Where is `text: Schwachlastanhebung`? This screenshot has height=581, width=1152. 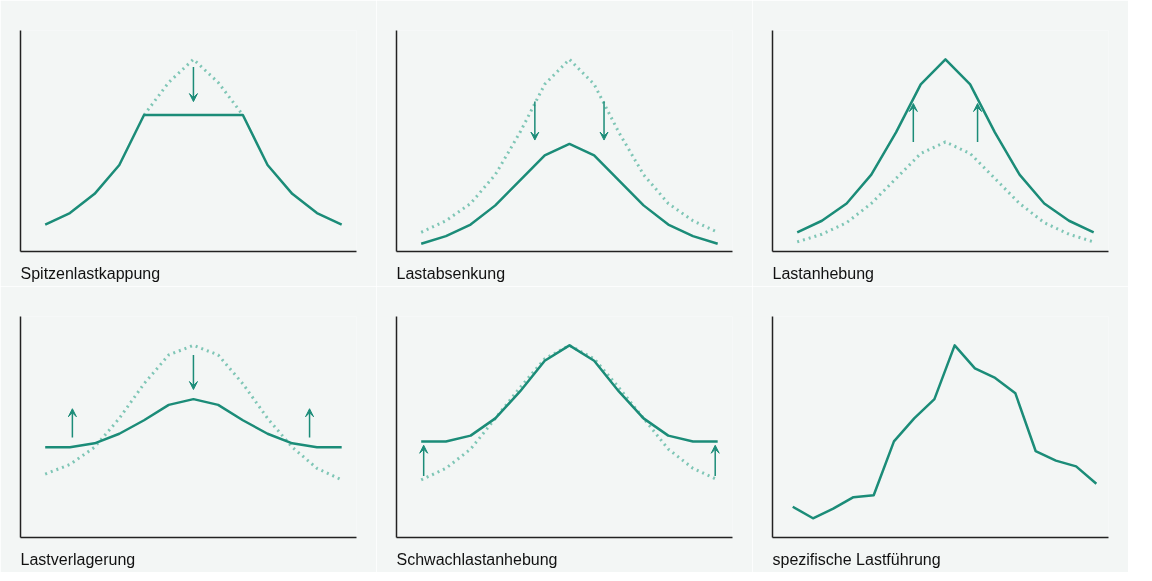
text: Schwachlastanhebung is located at coordinates (477, 559).